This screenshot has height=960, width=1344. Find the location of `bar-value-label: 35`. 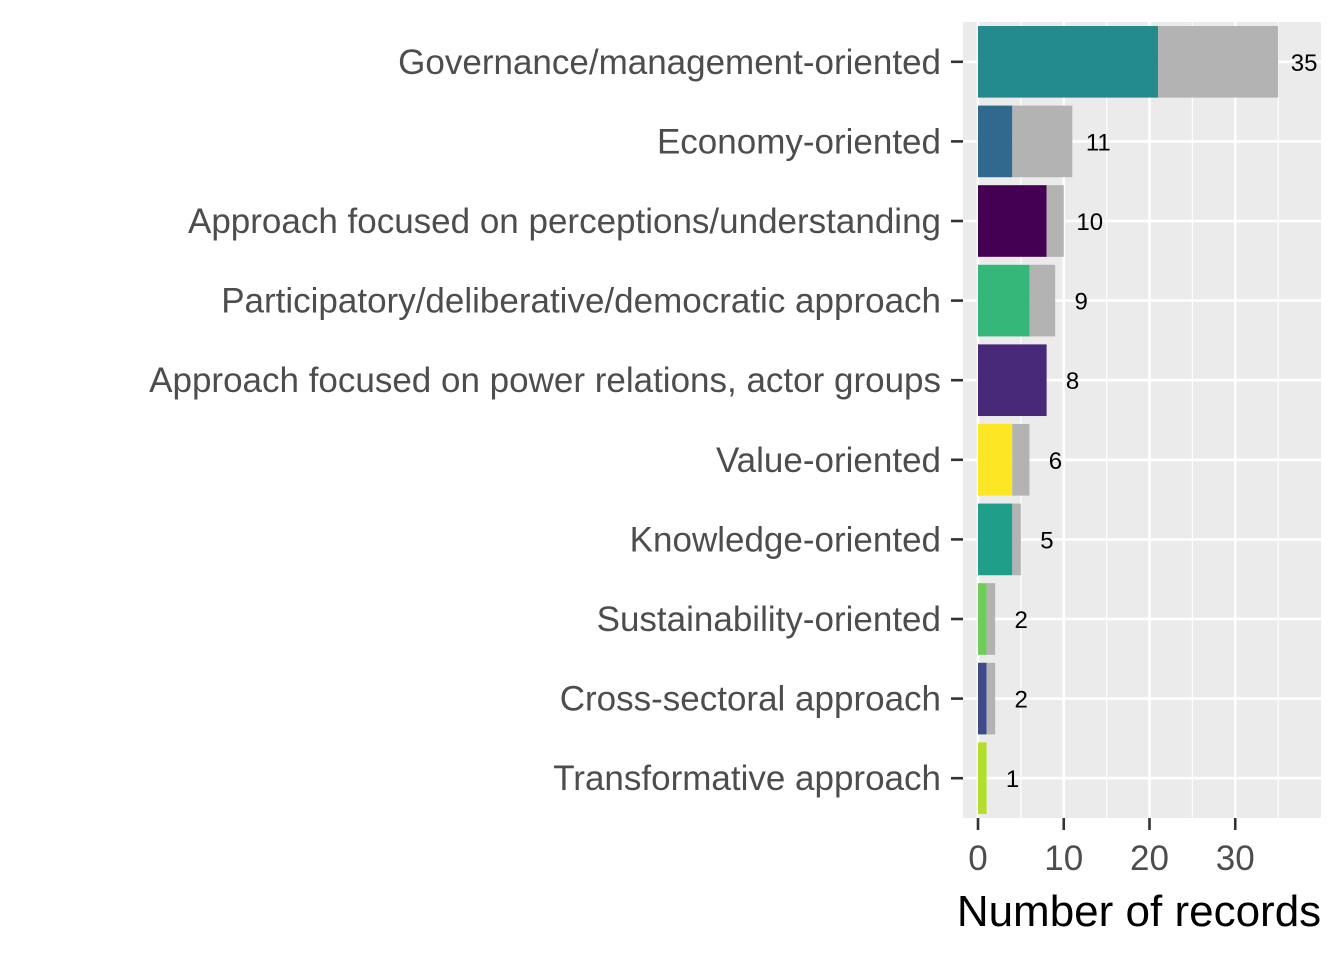

bar-value-label: 35 is located at coordinates (1304, 63).